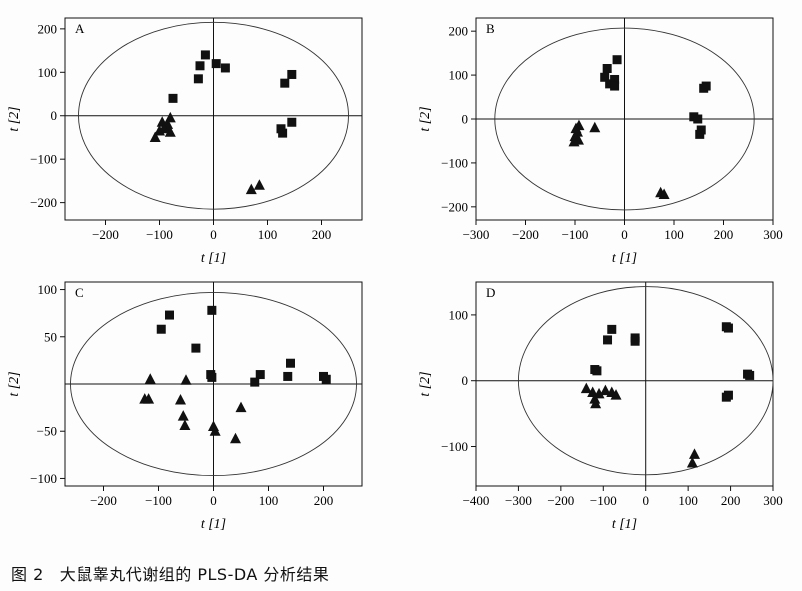  Describe the element at coordinates (50, 336) in the screenshot. I see `y-tick-label: 50` at that location.